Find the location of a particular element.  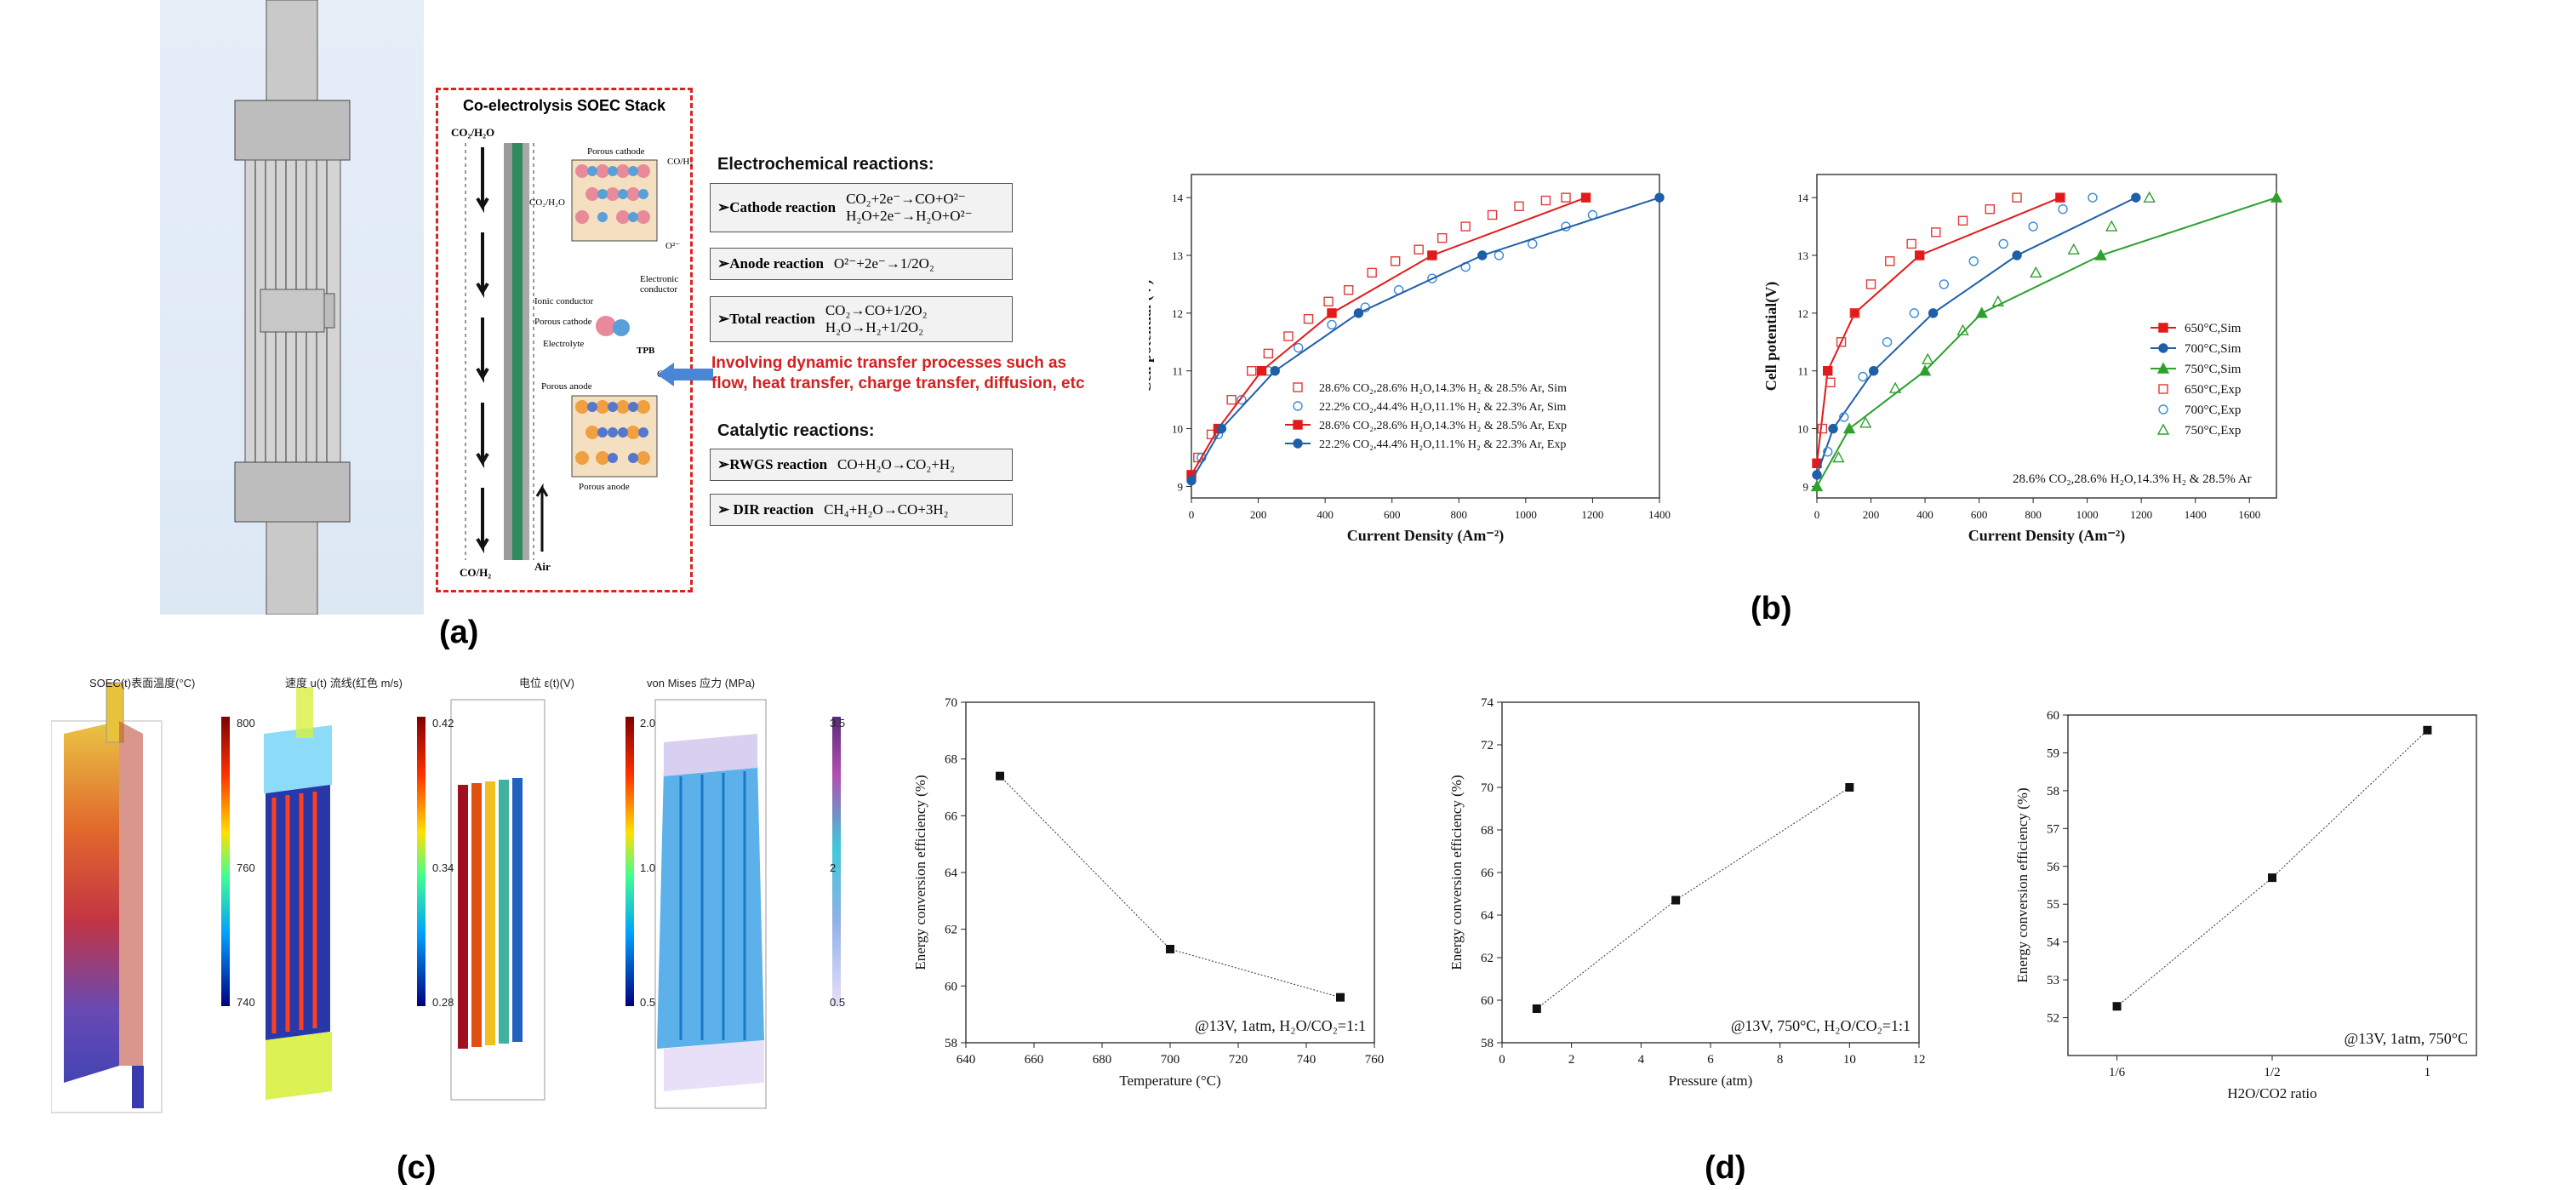

x-tick-label: 0 is located at coordinates (1192, 515).